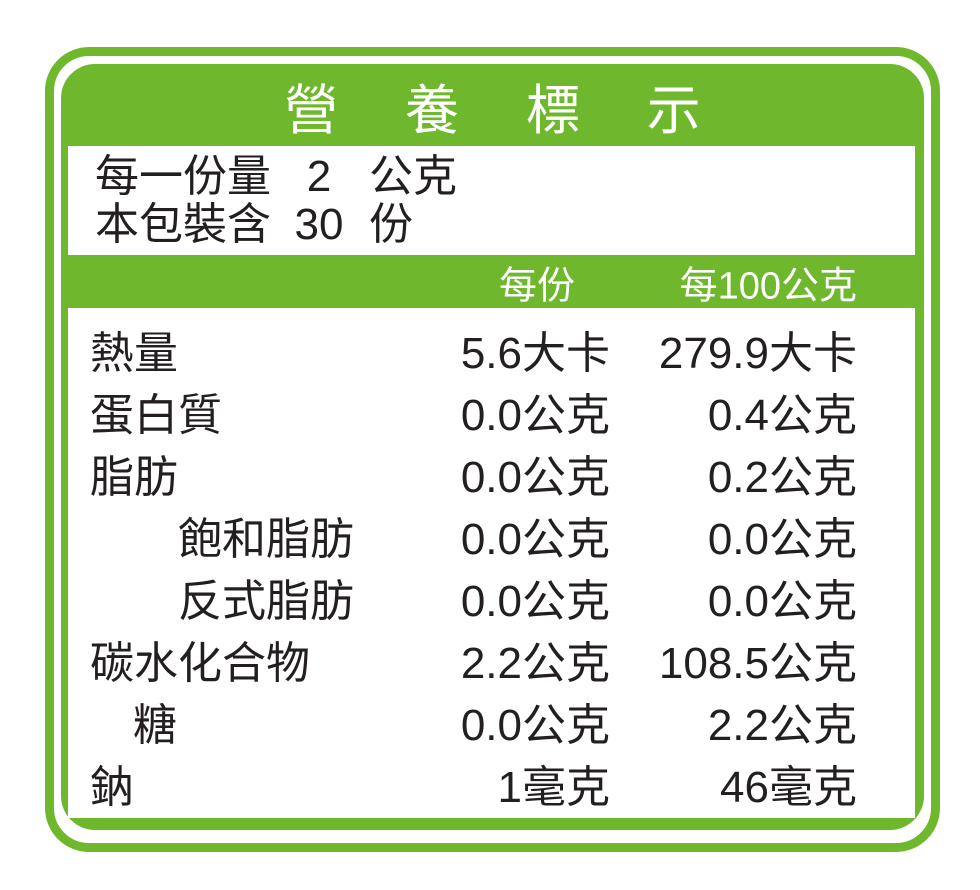  I want to click on label-title: 營 養 標 示, so click(505, 110).